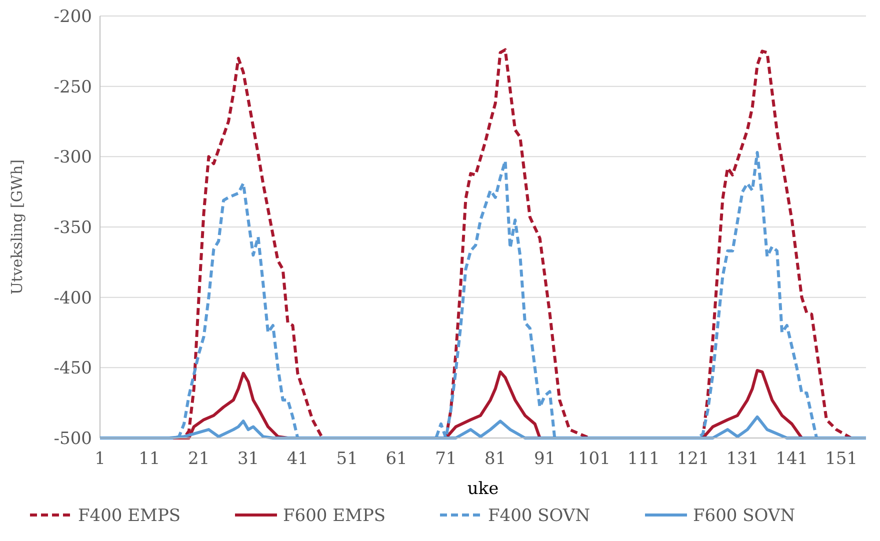 The image size is (880, 541). What do you see at coordinates (73, 438) in the screenshot?
I see `y-tick-label: -500` at bounding box center [73, 438].